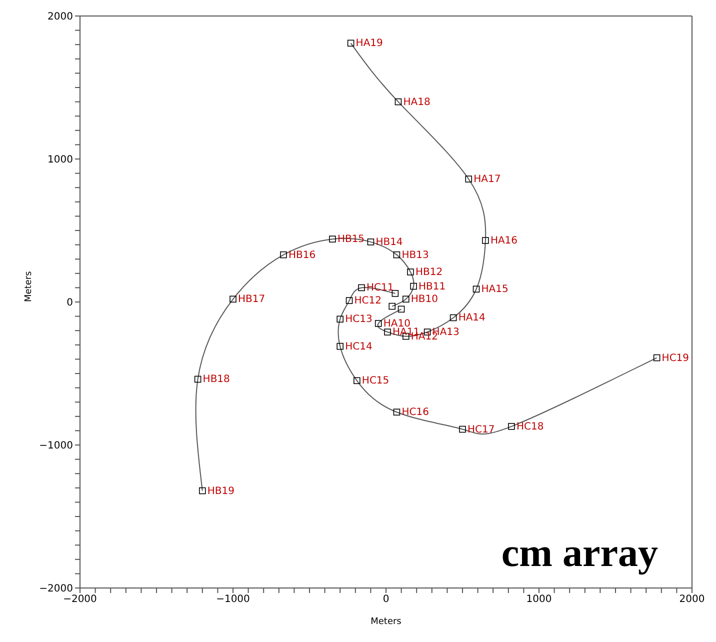 The height and width of the screenshot is (642, 716). What do you see at coordinates (530, 426) in the screenshot?
I see `annotation: HC18` at bounding box center [530, 426].